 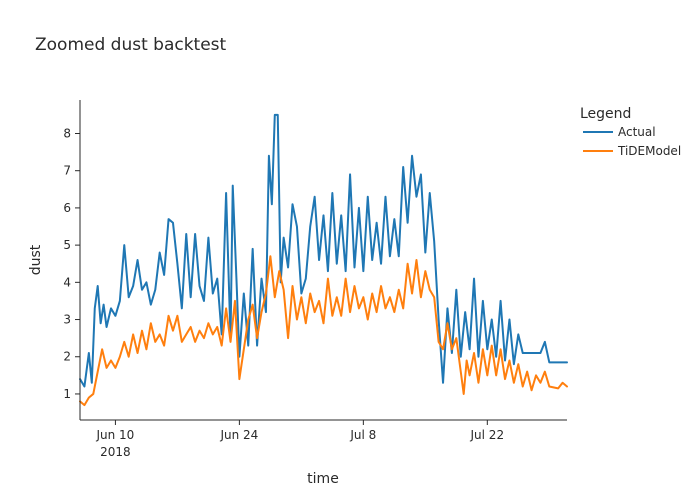 I want to click on y-tick-label: 8, so click(x=67, y=133).